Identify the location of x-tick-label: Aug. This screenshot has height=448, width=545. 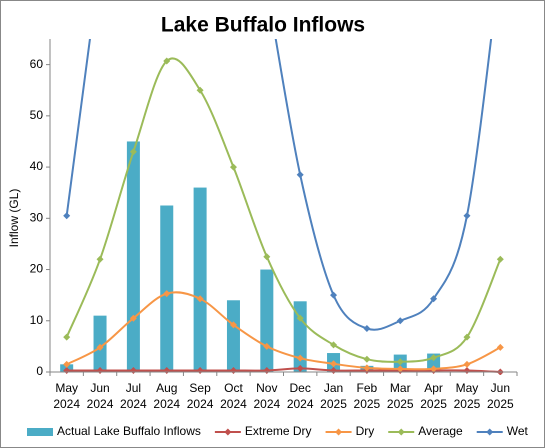
(166, 388).